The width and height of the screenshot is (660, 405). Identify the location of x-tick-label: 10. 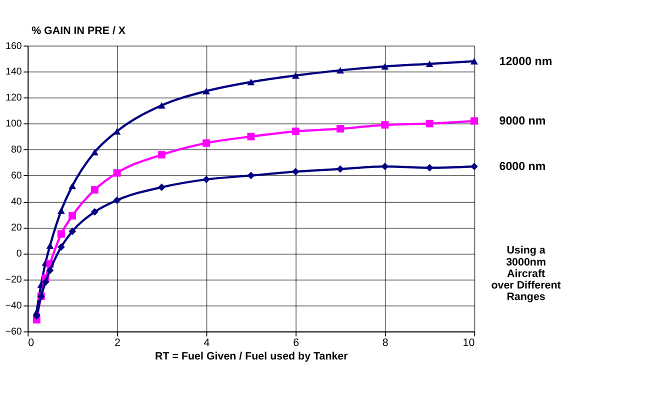
(468, 343).